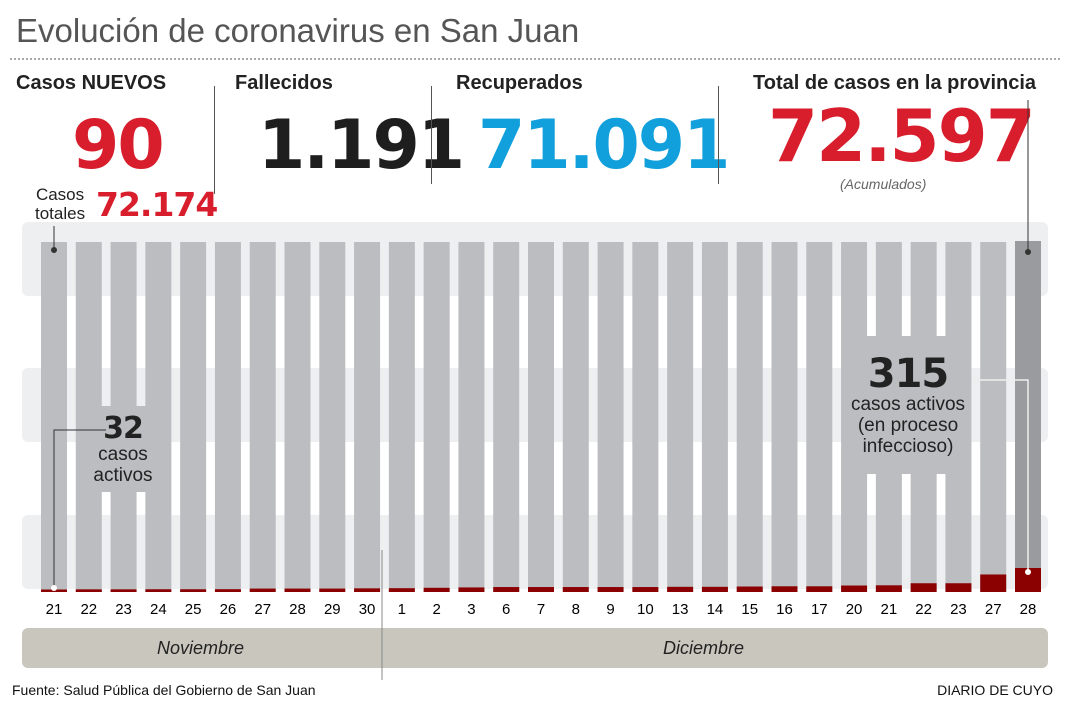 The width and height of the screenshot is (1065, 709). I want to click on totales-label-line2: totales, so click(60, 213).